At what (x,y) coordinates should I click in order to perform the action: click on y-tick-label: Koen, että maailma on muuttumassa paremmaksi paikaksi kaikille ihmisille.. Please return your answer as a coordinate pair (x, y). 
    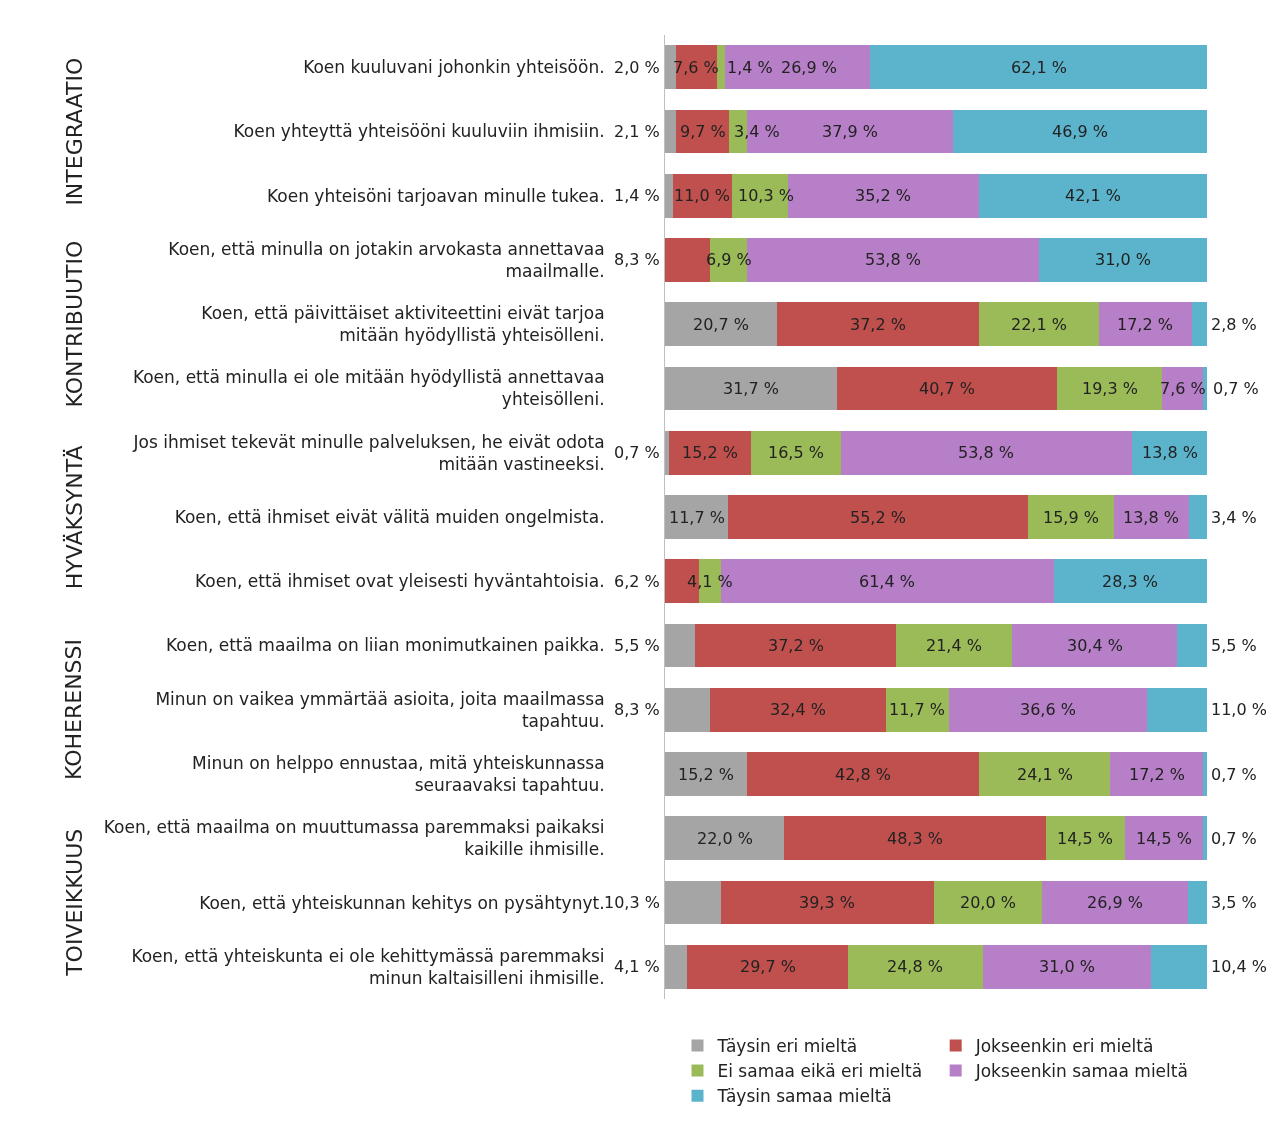
    Looking at the image, I should click on (354, 838).